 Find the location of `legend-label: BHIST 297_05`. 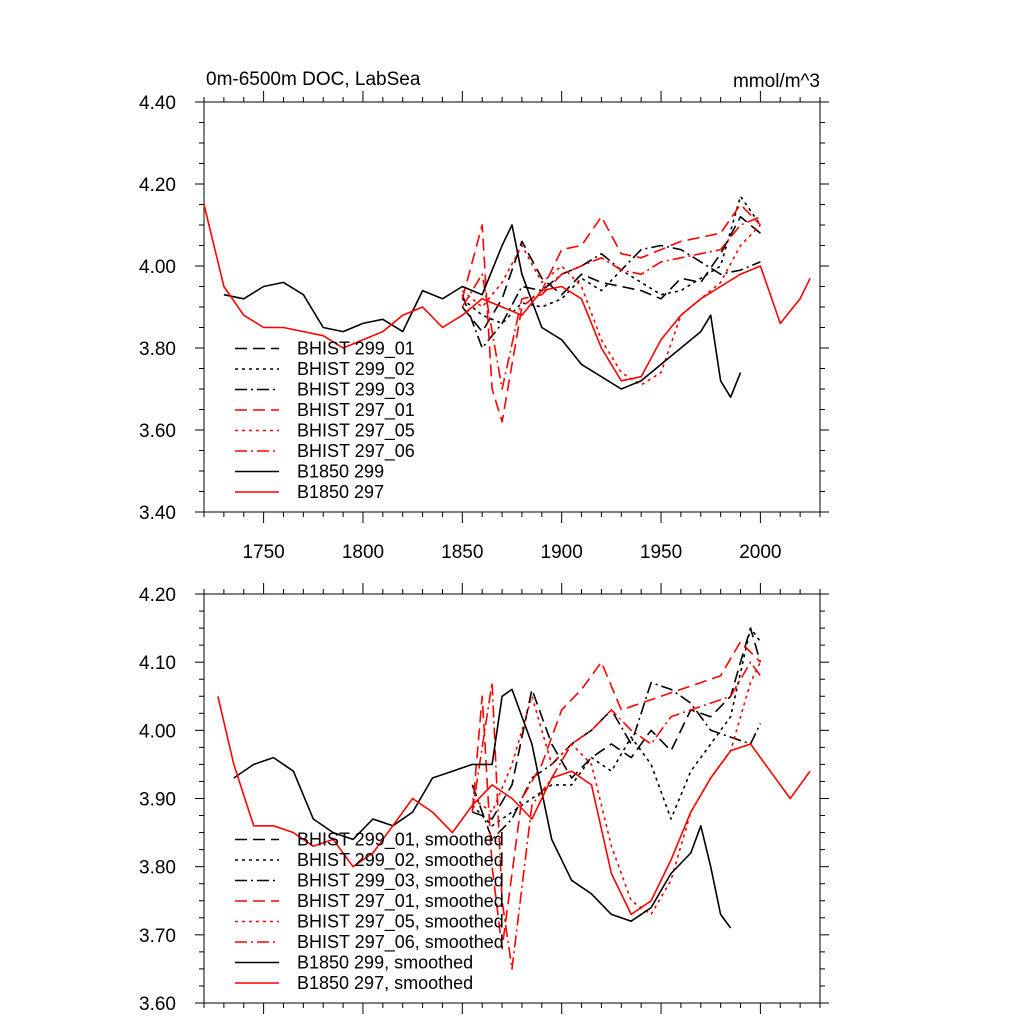

legend-label: BHIST 297_05 is located at coordinates (356, 431).